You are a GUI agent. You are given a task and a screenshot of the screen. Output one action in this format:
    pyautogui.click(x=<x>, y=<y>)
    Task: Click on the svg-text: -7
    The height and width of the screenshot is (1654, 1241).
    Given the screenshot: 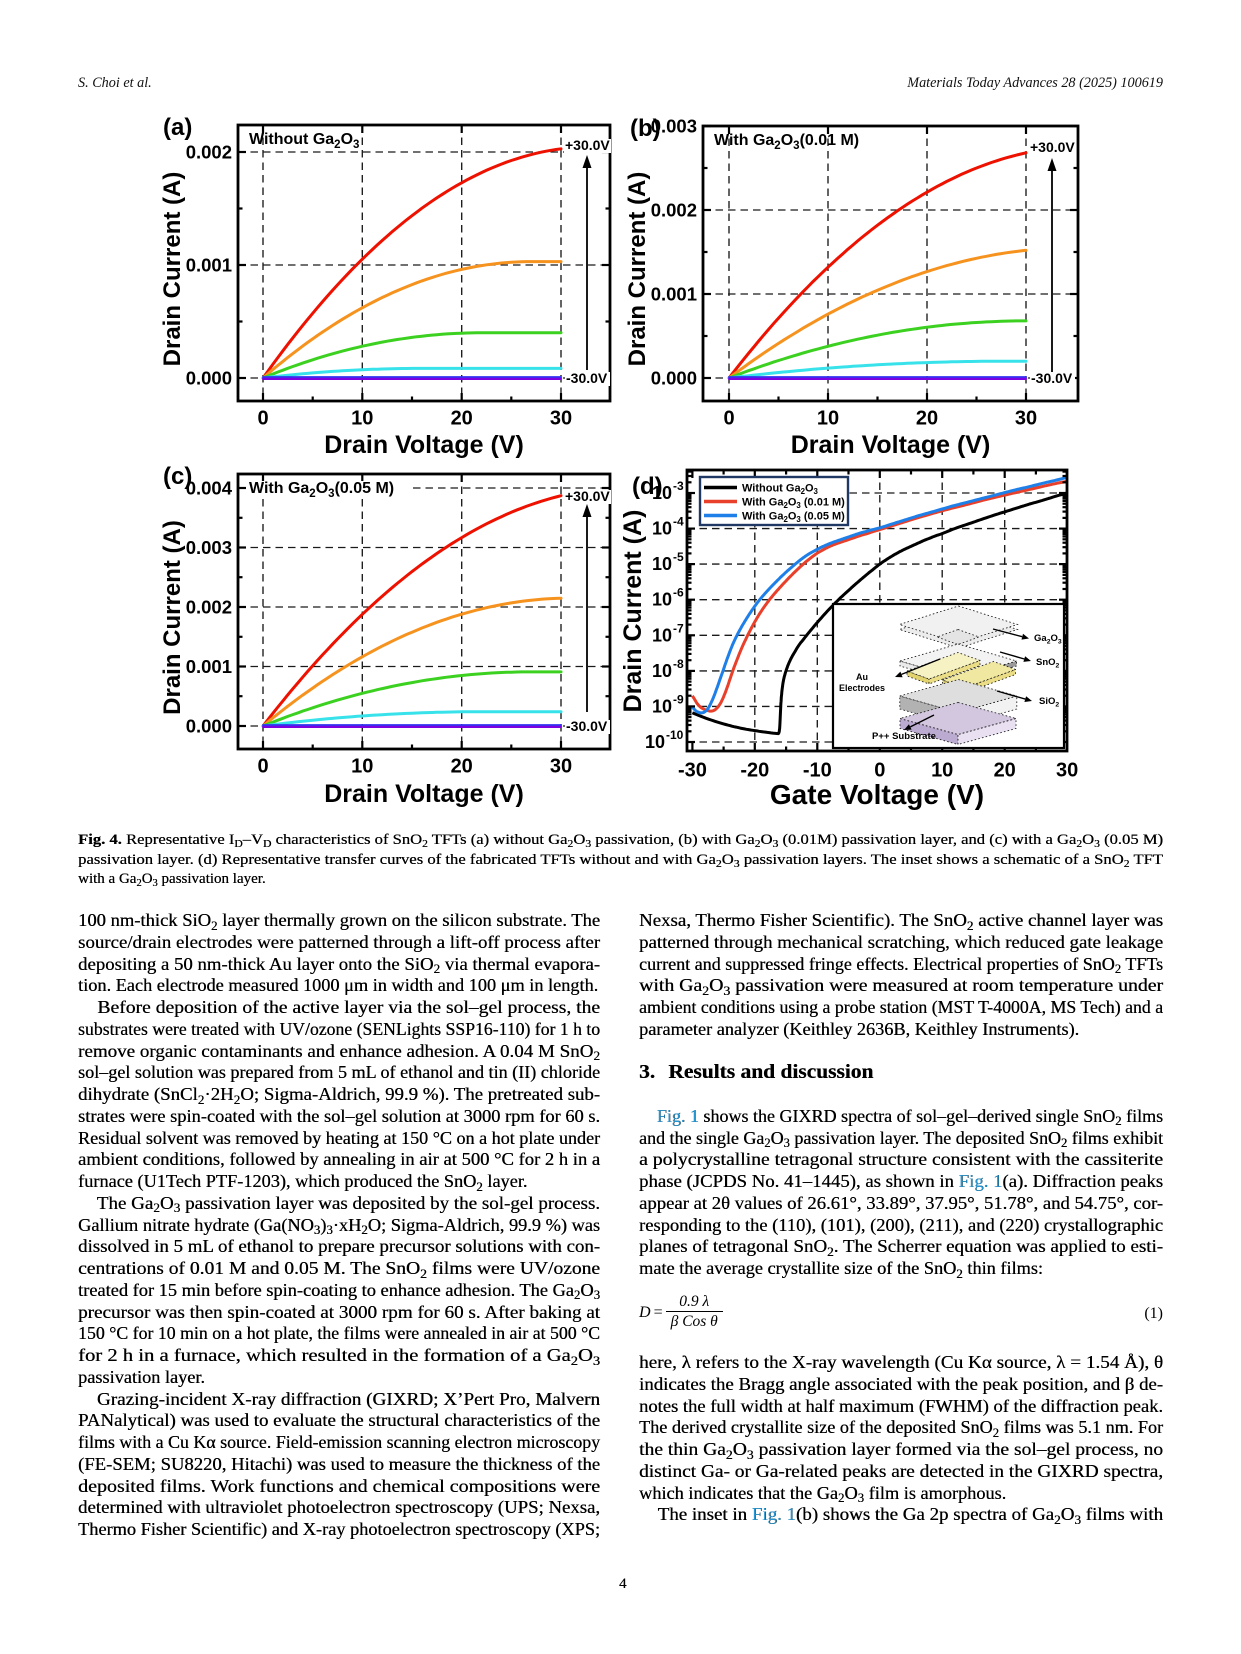 What is the action you would take?
    pyautogui.click(x=678, y=628)
    